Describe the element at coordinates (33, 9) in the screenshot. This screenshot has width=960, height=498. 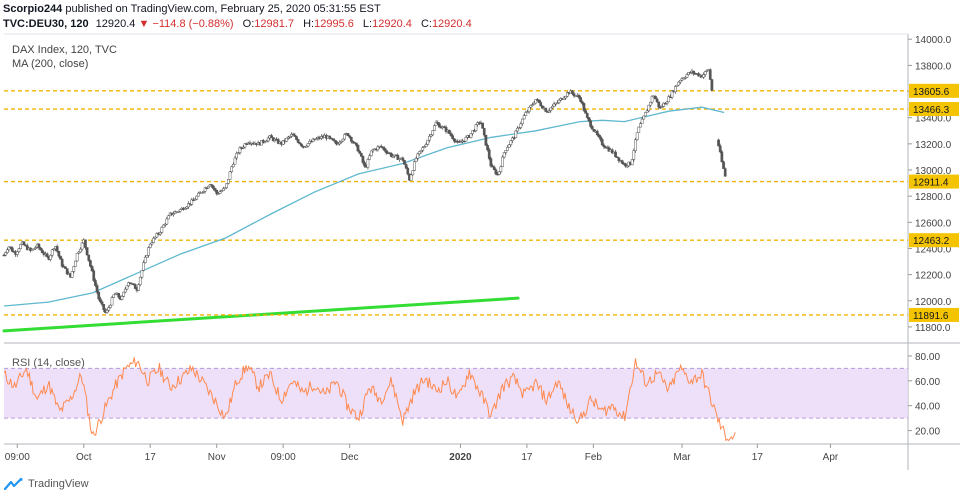
I see `publisher-name: Scorpio244` at that location.